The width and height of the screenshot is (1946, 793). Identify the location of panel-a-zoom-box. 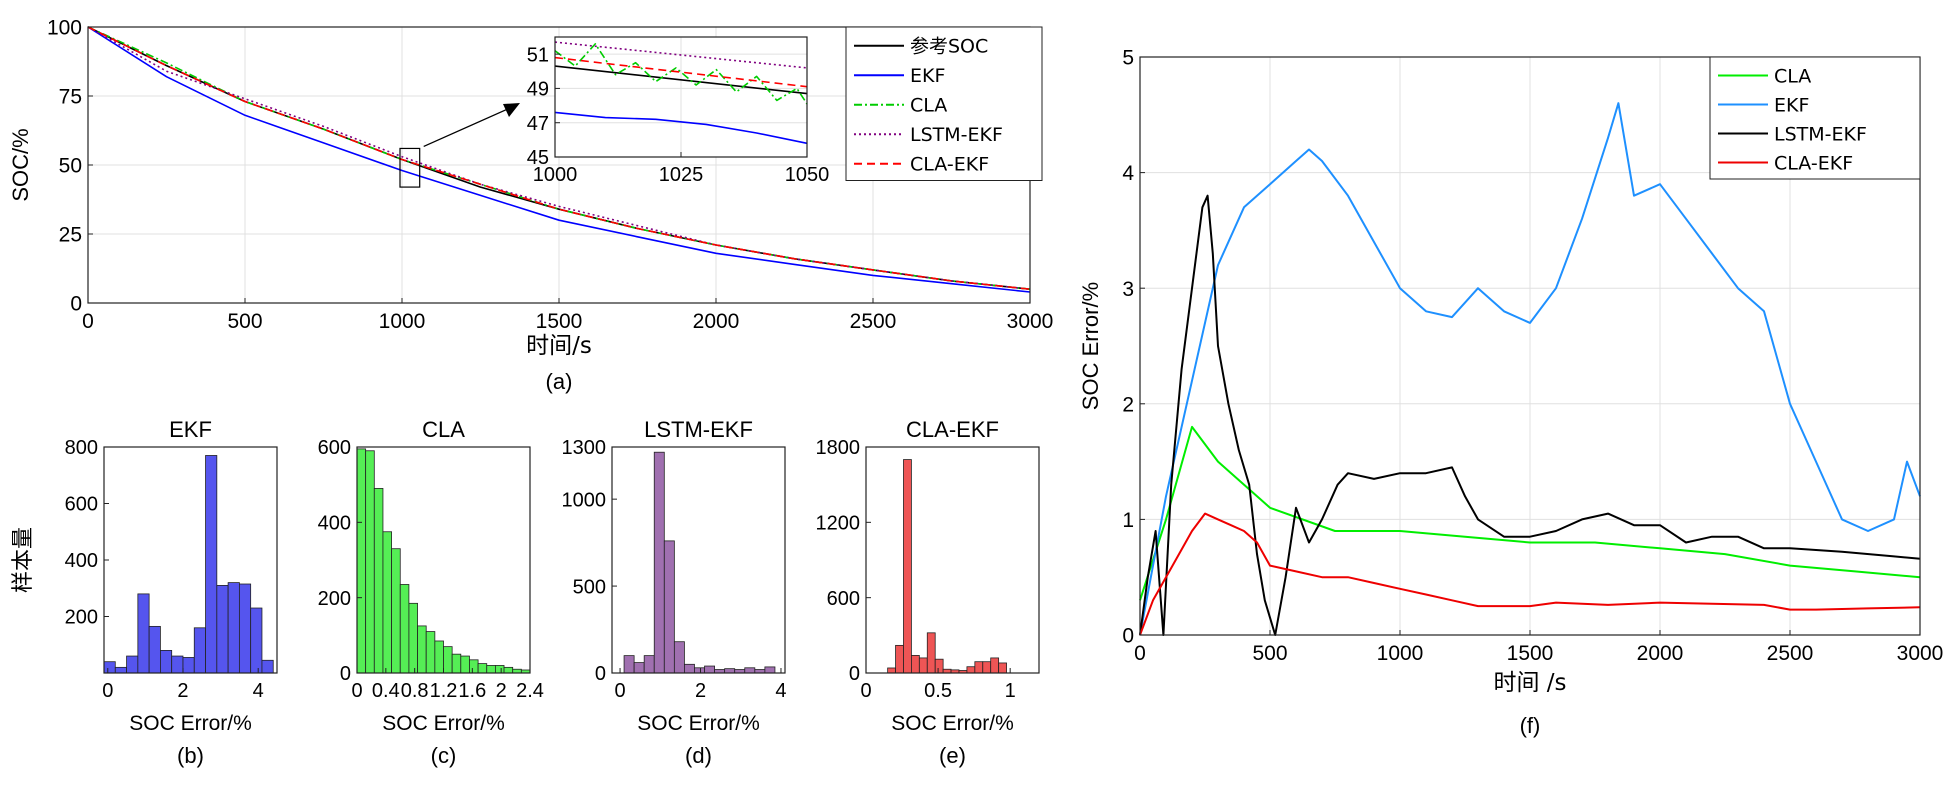
(410, 167).